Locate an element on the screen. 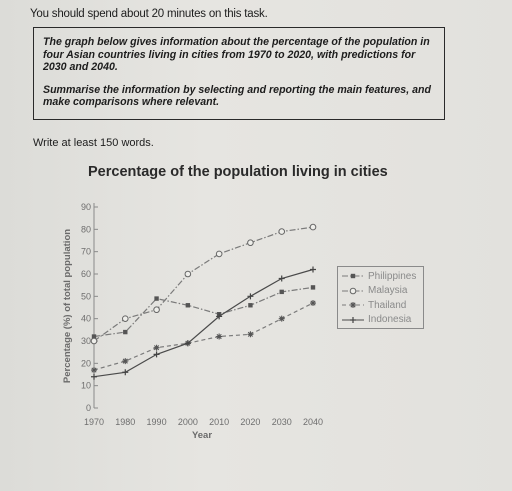 This screenshot has width=512, height=491. series-layer is located at coordinates (203, 301).